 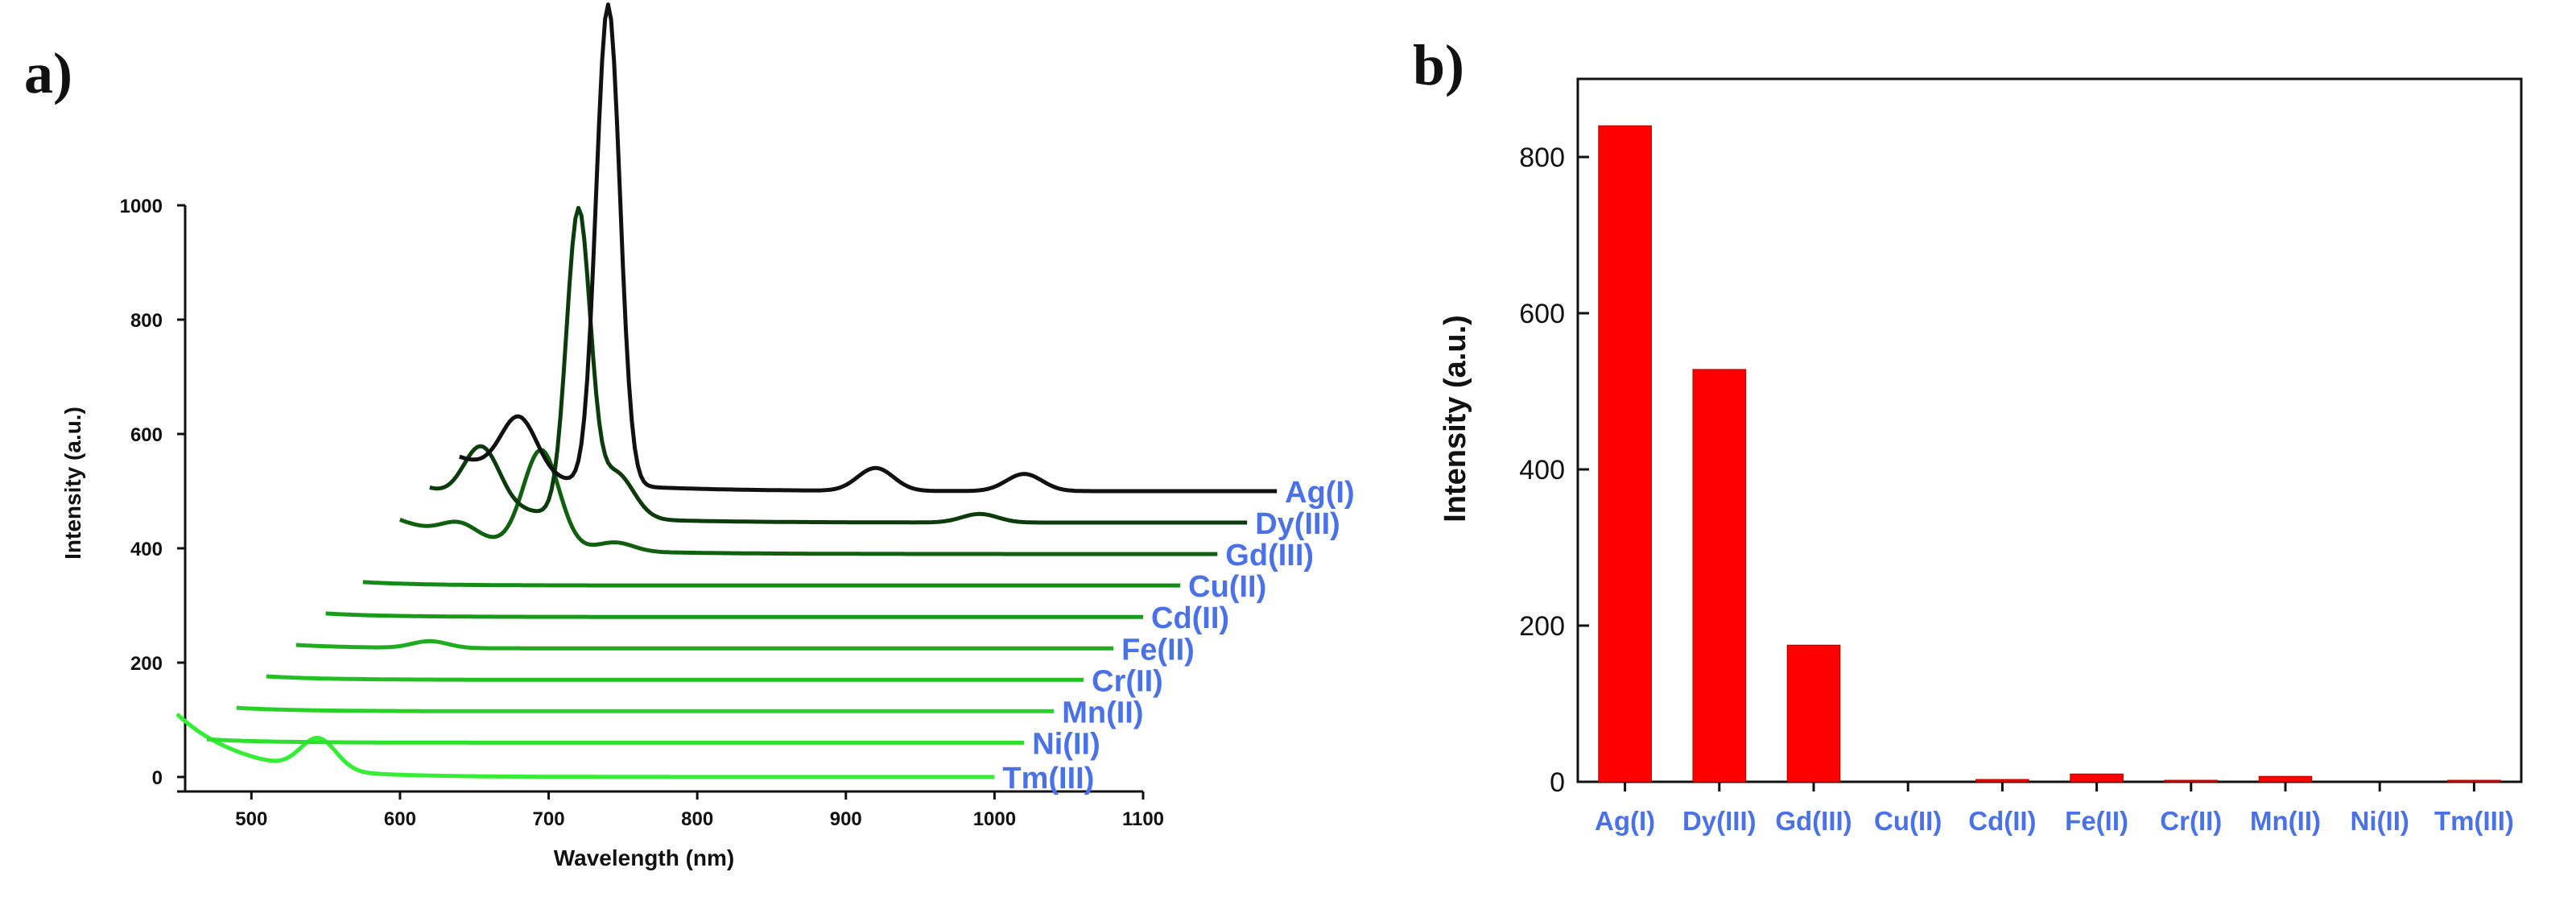 What do you see at coordinates (771, 584) in the screenshot?
I see `series-line-cuii` at bounding box center [771, 584].